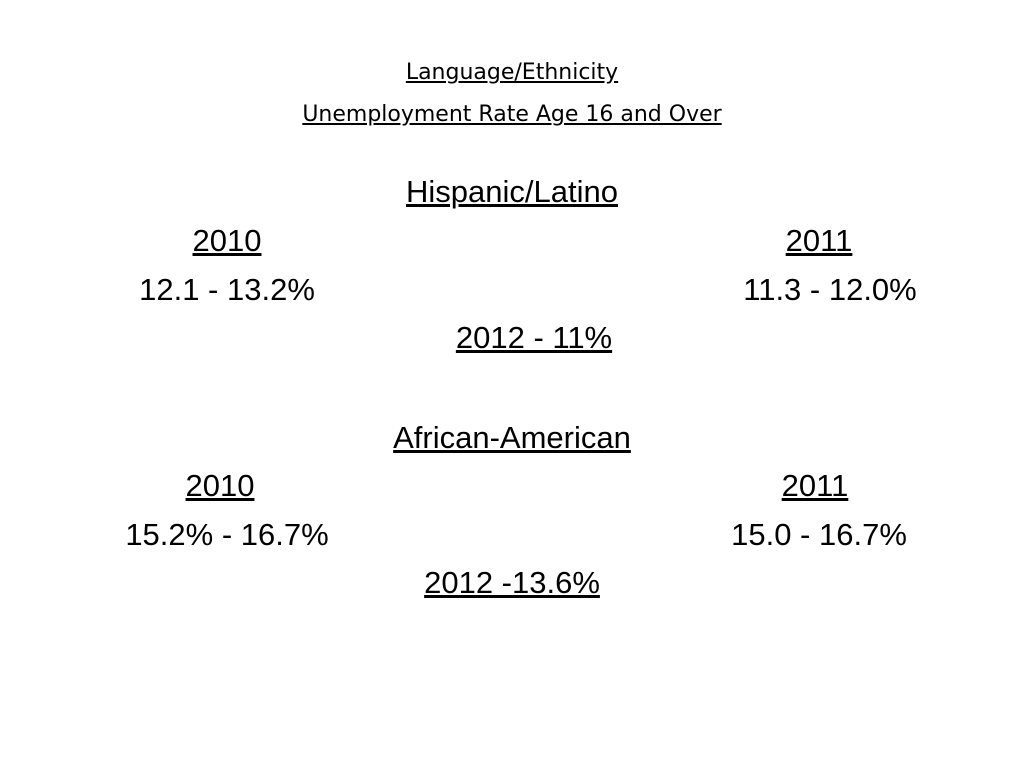 This screenshot has height=768, width=1024. What do you see at coordinates (512, 437) in the screenshot?
I see `section-heading: African-American` at bounding box center [512, 437].